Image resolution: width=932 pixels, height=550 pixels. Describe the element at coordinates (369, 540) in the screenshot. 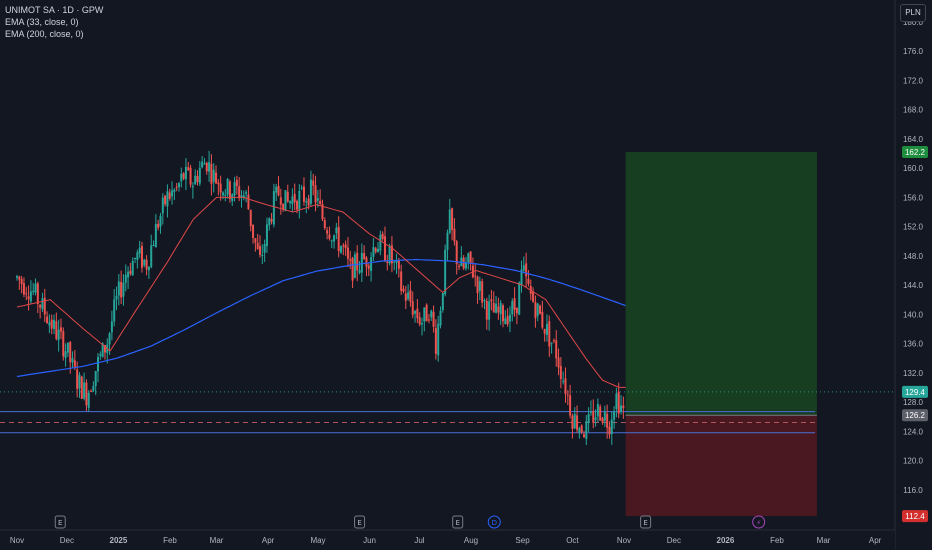

I see `x-tick-label: Jun` at that location.